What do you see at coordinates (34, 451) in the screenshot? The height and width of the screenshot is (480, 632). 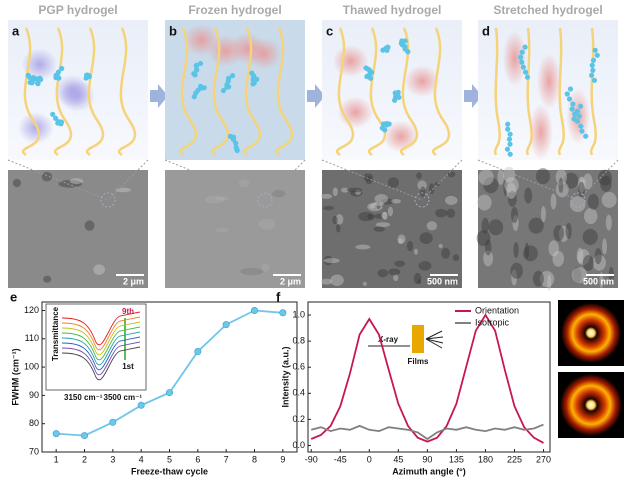 I see `y-tick-label: 70` at bounding box center [34, 451].